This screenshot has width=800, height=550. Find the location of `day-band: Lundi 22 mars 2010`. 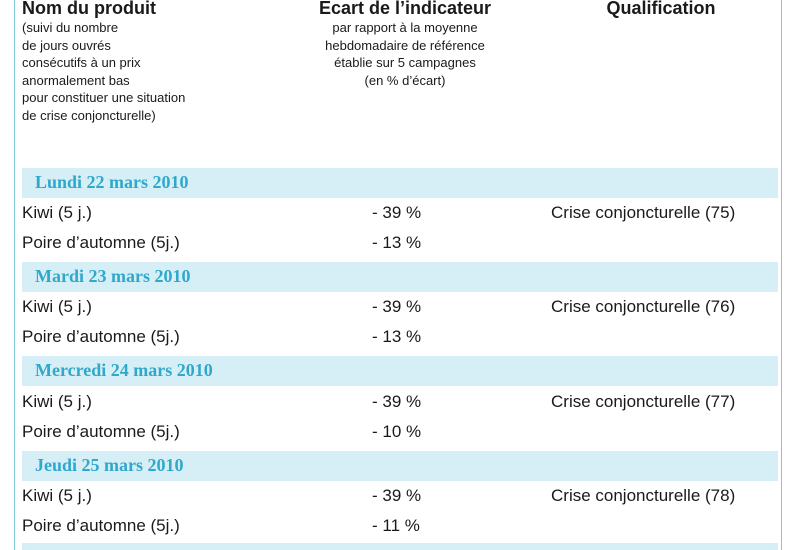

day-band: Lundi 22 mars 2010 is located at coordinates (400, 183).